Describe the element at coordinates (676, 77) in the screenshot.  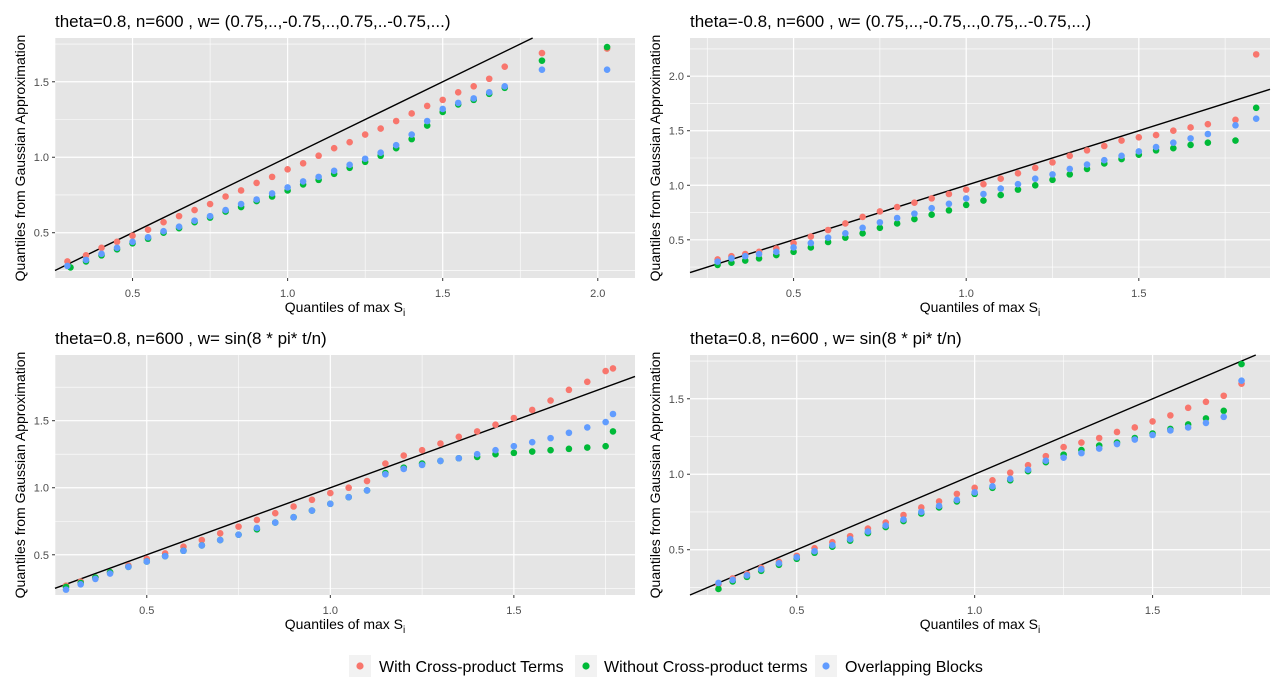
I see `panel-2-y-tick-label: 2.0` at that location.